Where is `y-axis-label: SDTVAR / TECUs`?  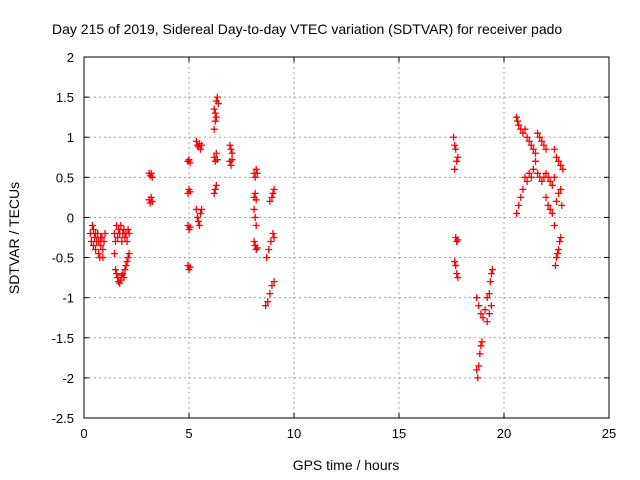 y-axis-label: SDTVAR / TECUs is located at coordinates (14, 238).